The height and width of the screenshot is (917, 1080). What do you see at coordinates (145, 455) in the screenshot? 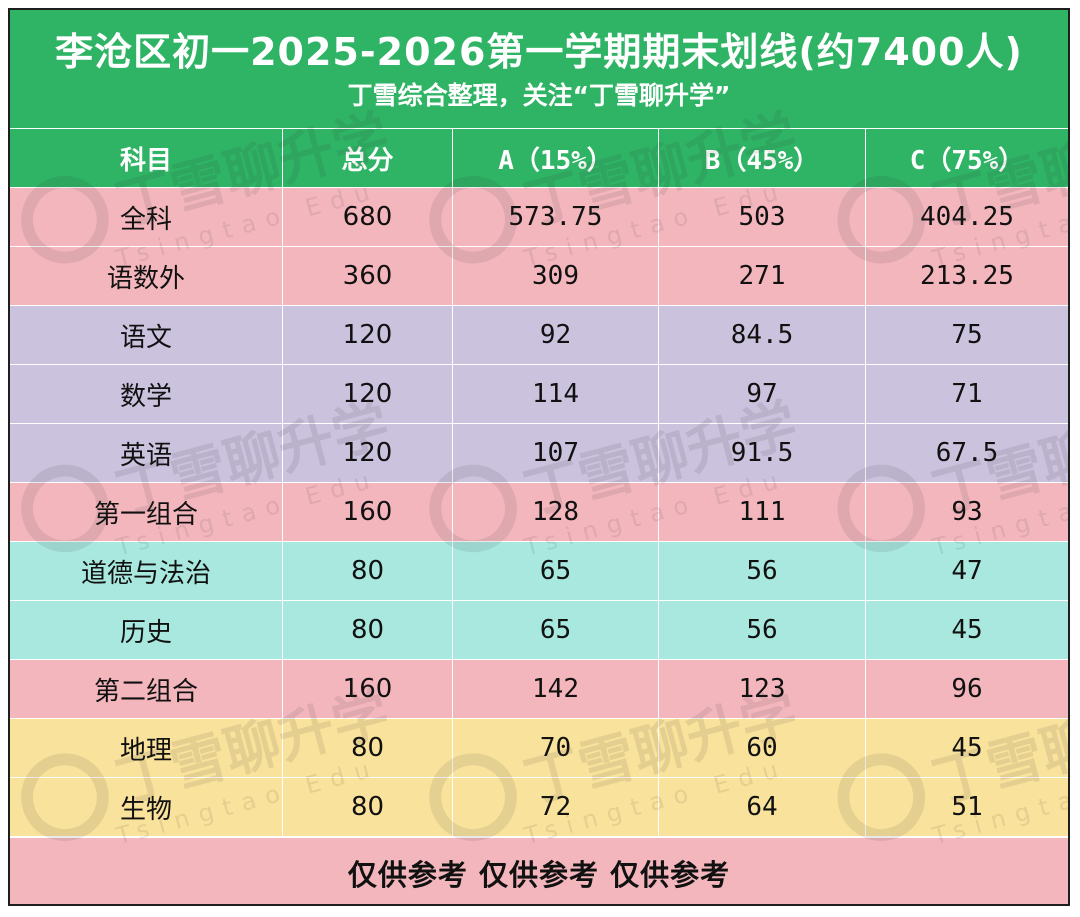
I see `subject-cell: 英语` at bounding box center [145, 455].